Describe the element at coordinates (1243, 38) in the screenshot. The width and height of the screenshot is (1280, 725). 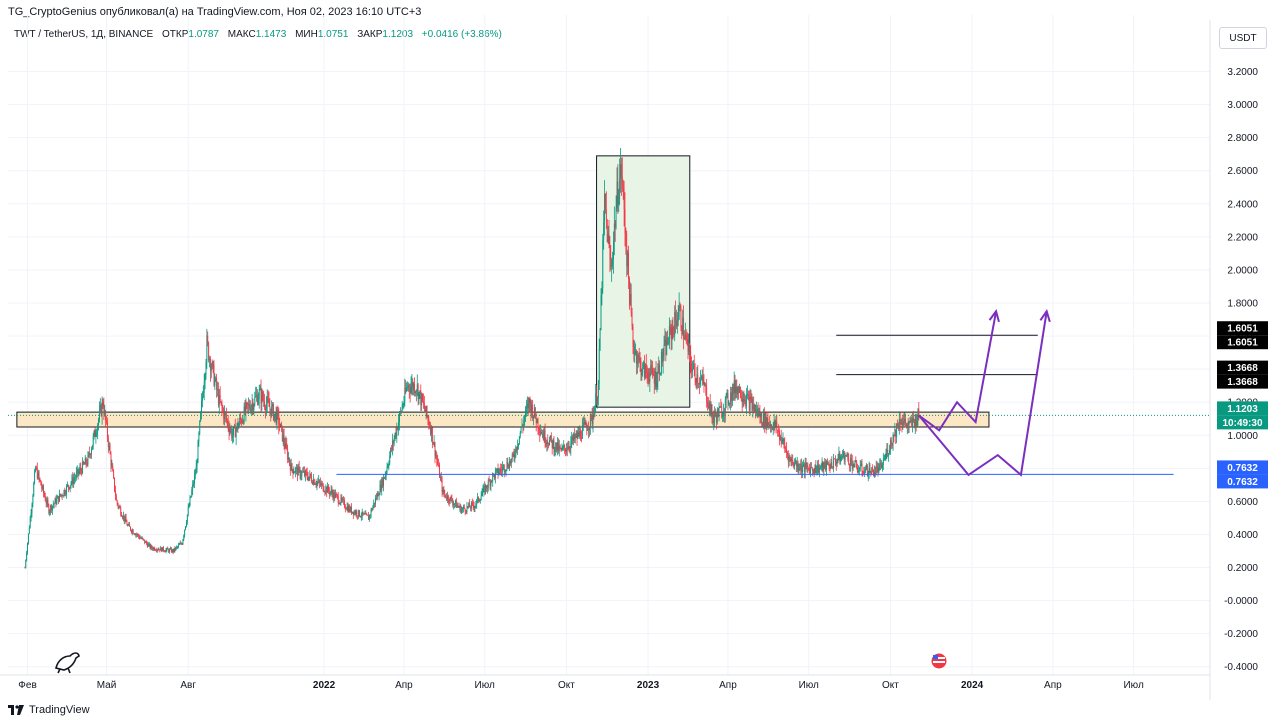
I see `currency-button: USDT` at that location.